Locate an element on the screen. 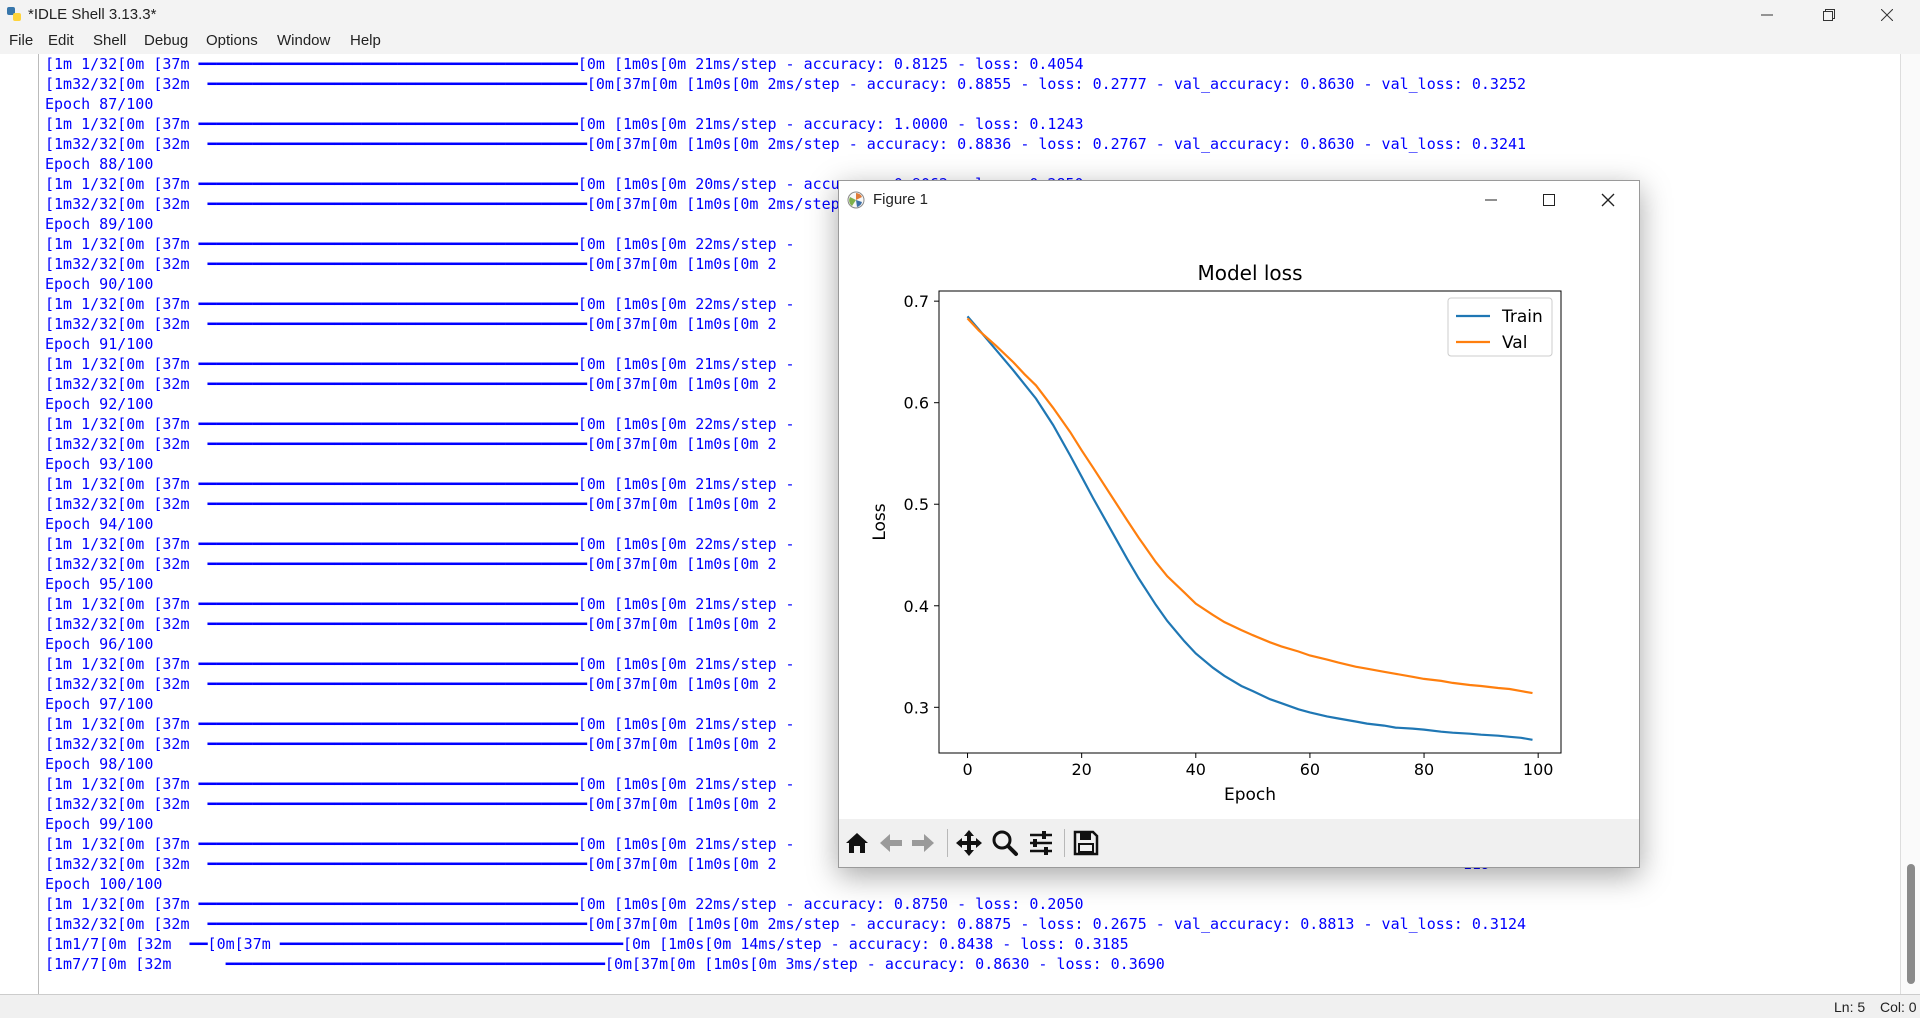 The height and width of the screenshot is (1018, 1920). zoom-button is located at coordinates (1005, 843).